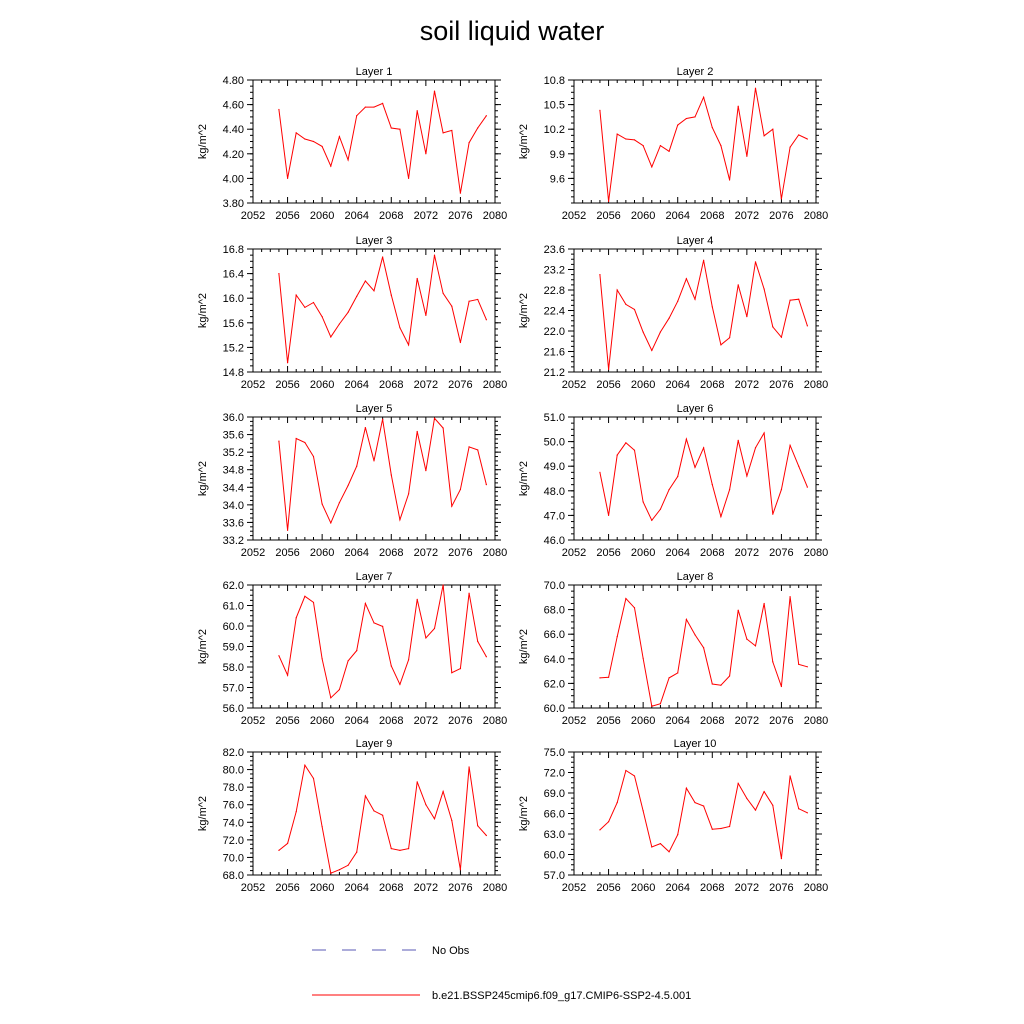 Image resolution: width=1024 pixels, height=1024 pixels. What do you see at coordinates (451, 951) in the screenshot?
I see `legend-no-obs-label: No Obs` at bounding box center [451, 951].